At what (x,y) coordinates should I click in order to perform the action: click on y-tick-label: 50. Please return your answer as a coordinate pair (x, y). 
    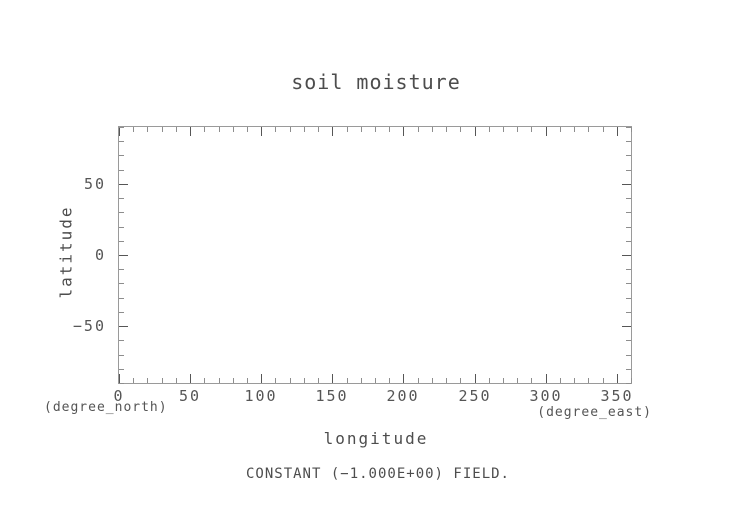
    Looking at the image, I should click on (94, 184).